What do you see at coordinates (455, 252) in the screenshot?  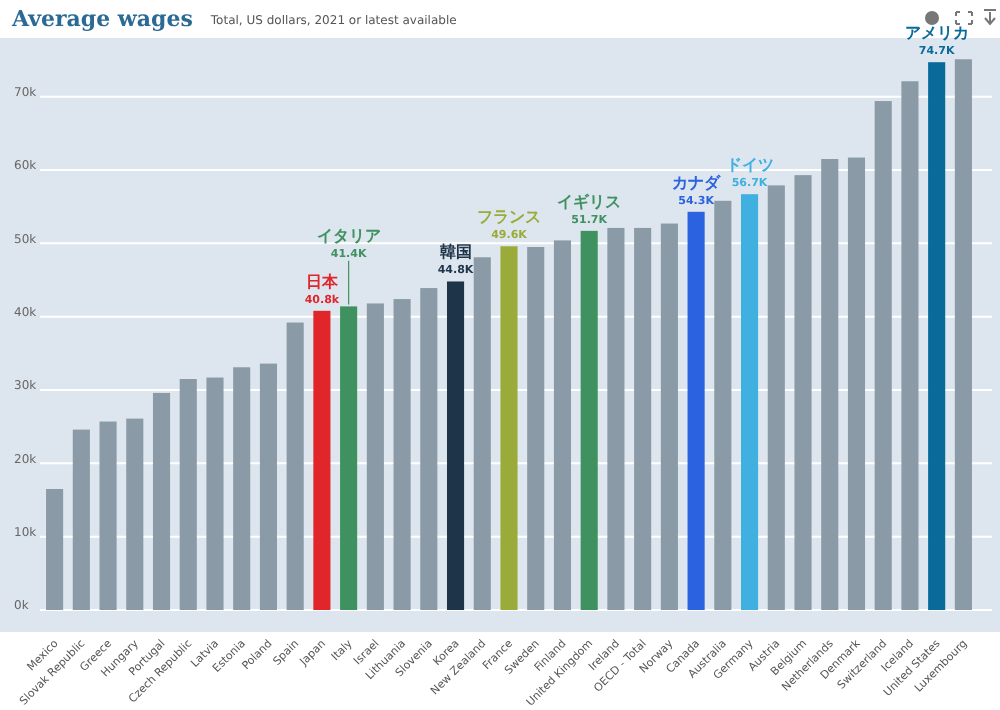 I see `annotation: 韓国` at bounding box center [455, 252].